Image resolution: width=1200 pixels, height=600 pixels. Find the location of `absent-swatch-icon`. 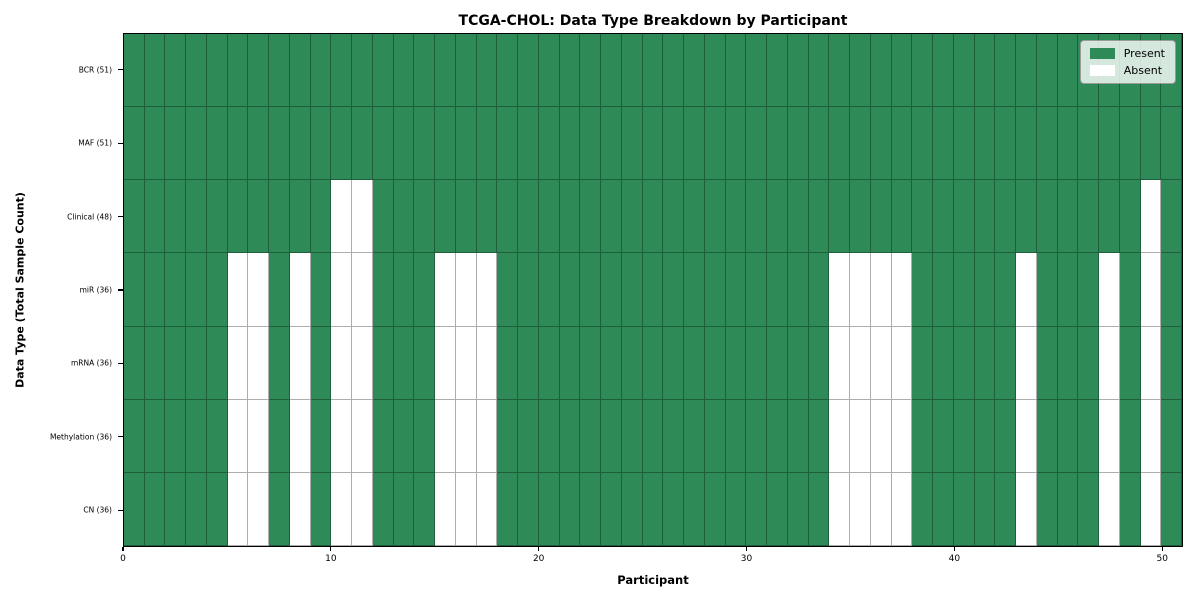

absent-swatch-icon is located at coordinates (1102, 70).